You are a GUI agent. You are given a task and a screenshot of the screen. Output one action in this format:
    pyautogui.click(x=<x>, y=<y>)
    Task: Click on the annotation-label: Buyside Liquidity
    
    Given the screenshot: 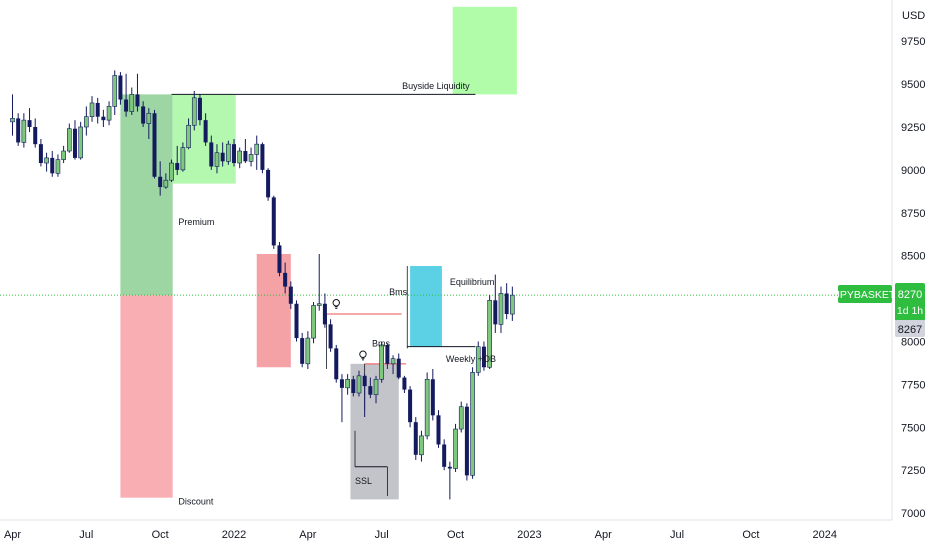 What is the action you would take?
    pyautogui.click(x=436, y=86)
    